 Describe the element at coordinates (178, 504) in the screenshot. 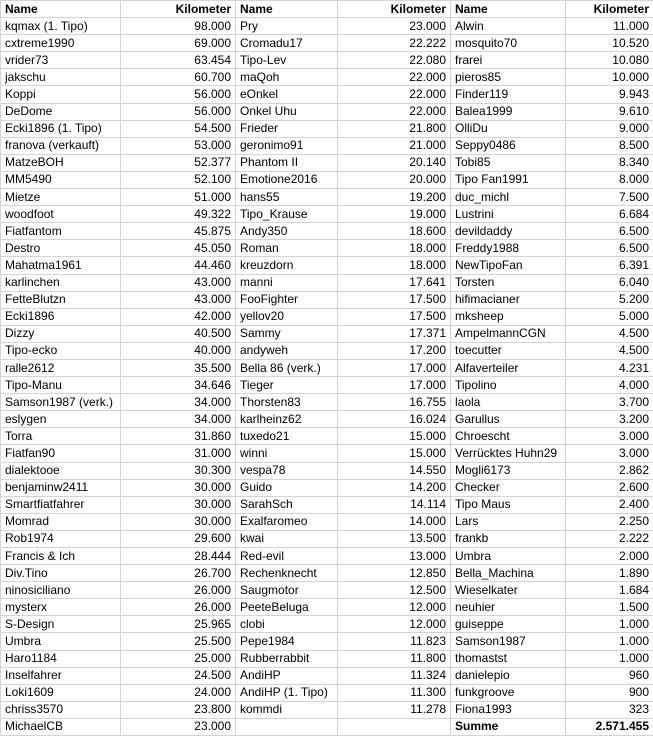

I see `km-cell: 30.000` at that location.